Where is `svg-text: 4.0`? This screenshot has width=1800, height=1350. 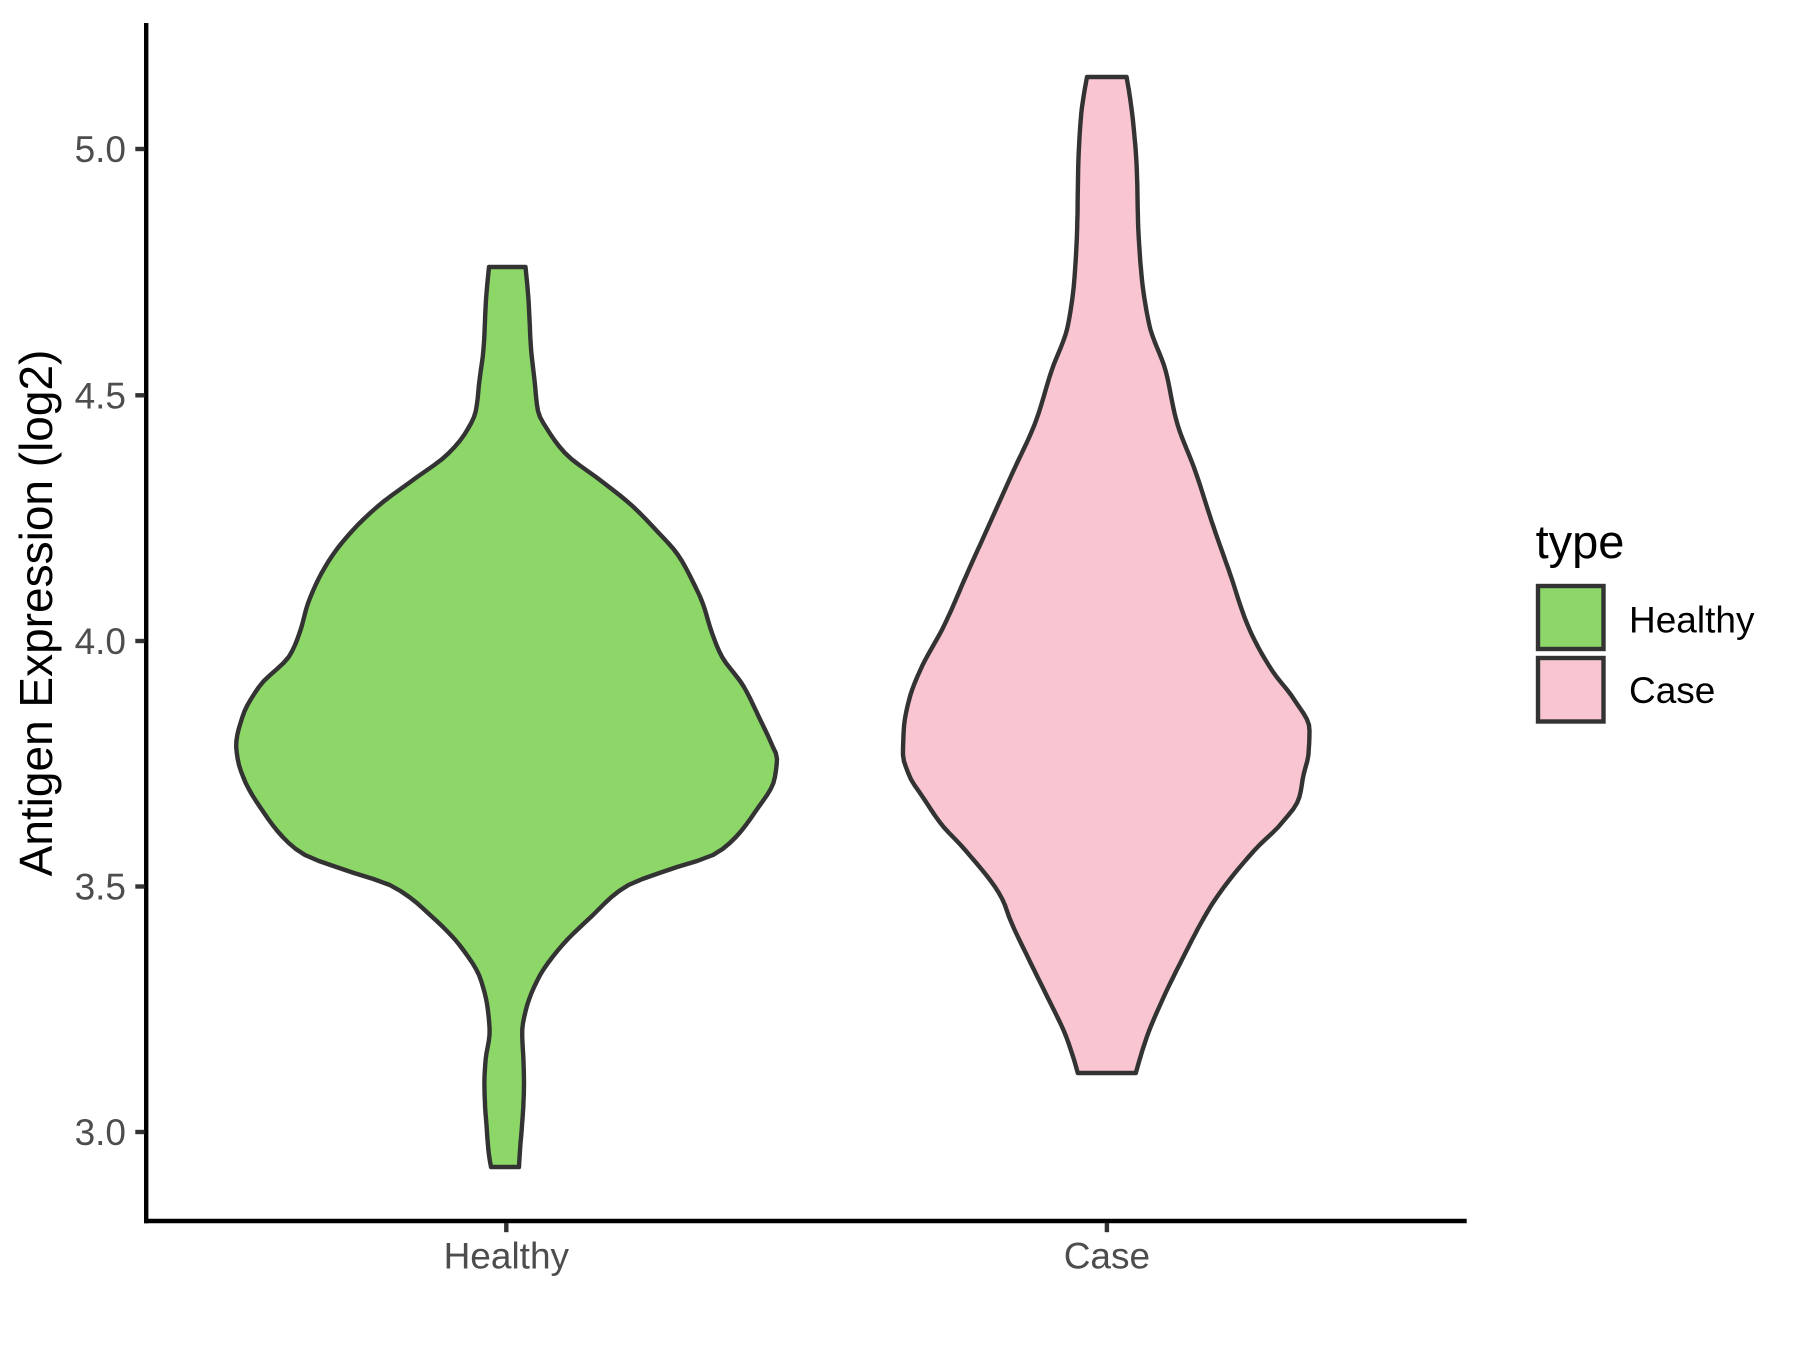 svg-text: 4.0 is located at coordinates (100, 641).